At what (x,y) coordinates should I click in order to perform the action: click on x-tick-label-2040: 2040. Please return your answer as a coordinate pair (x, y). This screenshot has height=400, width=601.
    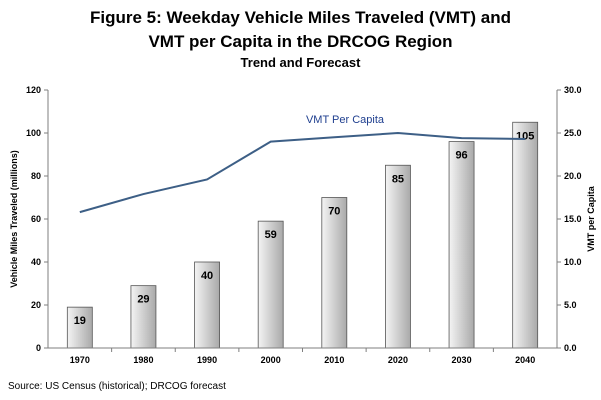
    Looking at the image, I should click on (525, 360).